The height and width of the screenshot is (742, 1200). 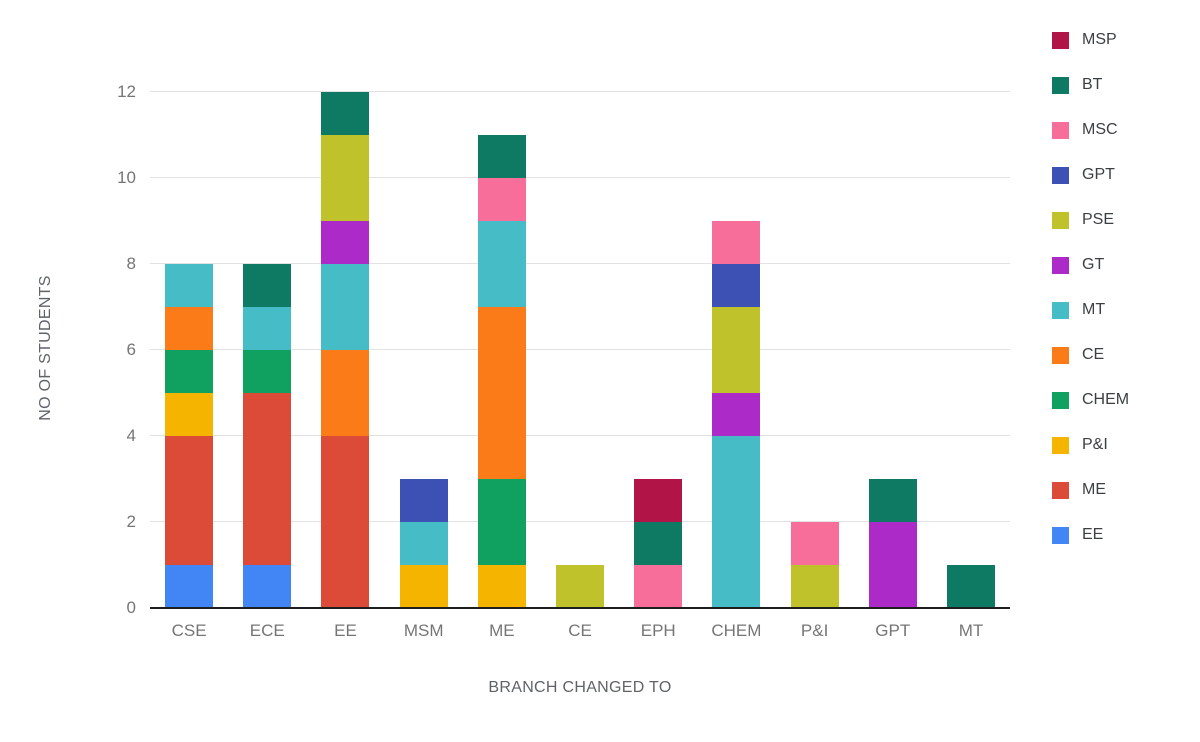 I want to click on x-axis-line, so click(x=580, y=608).